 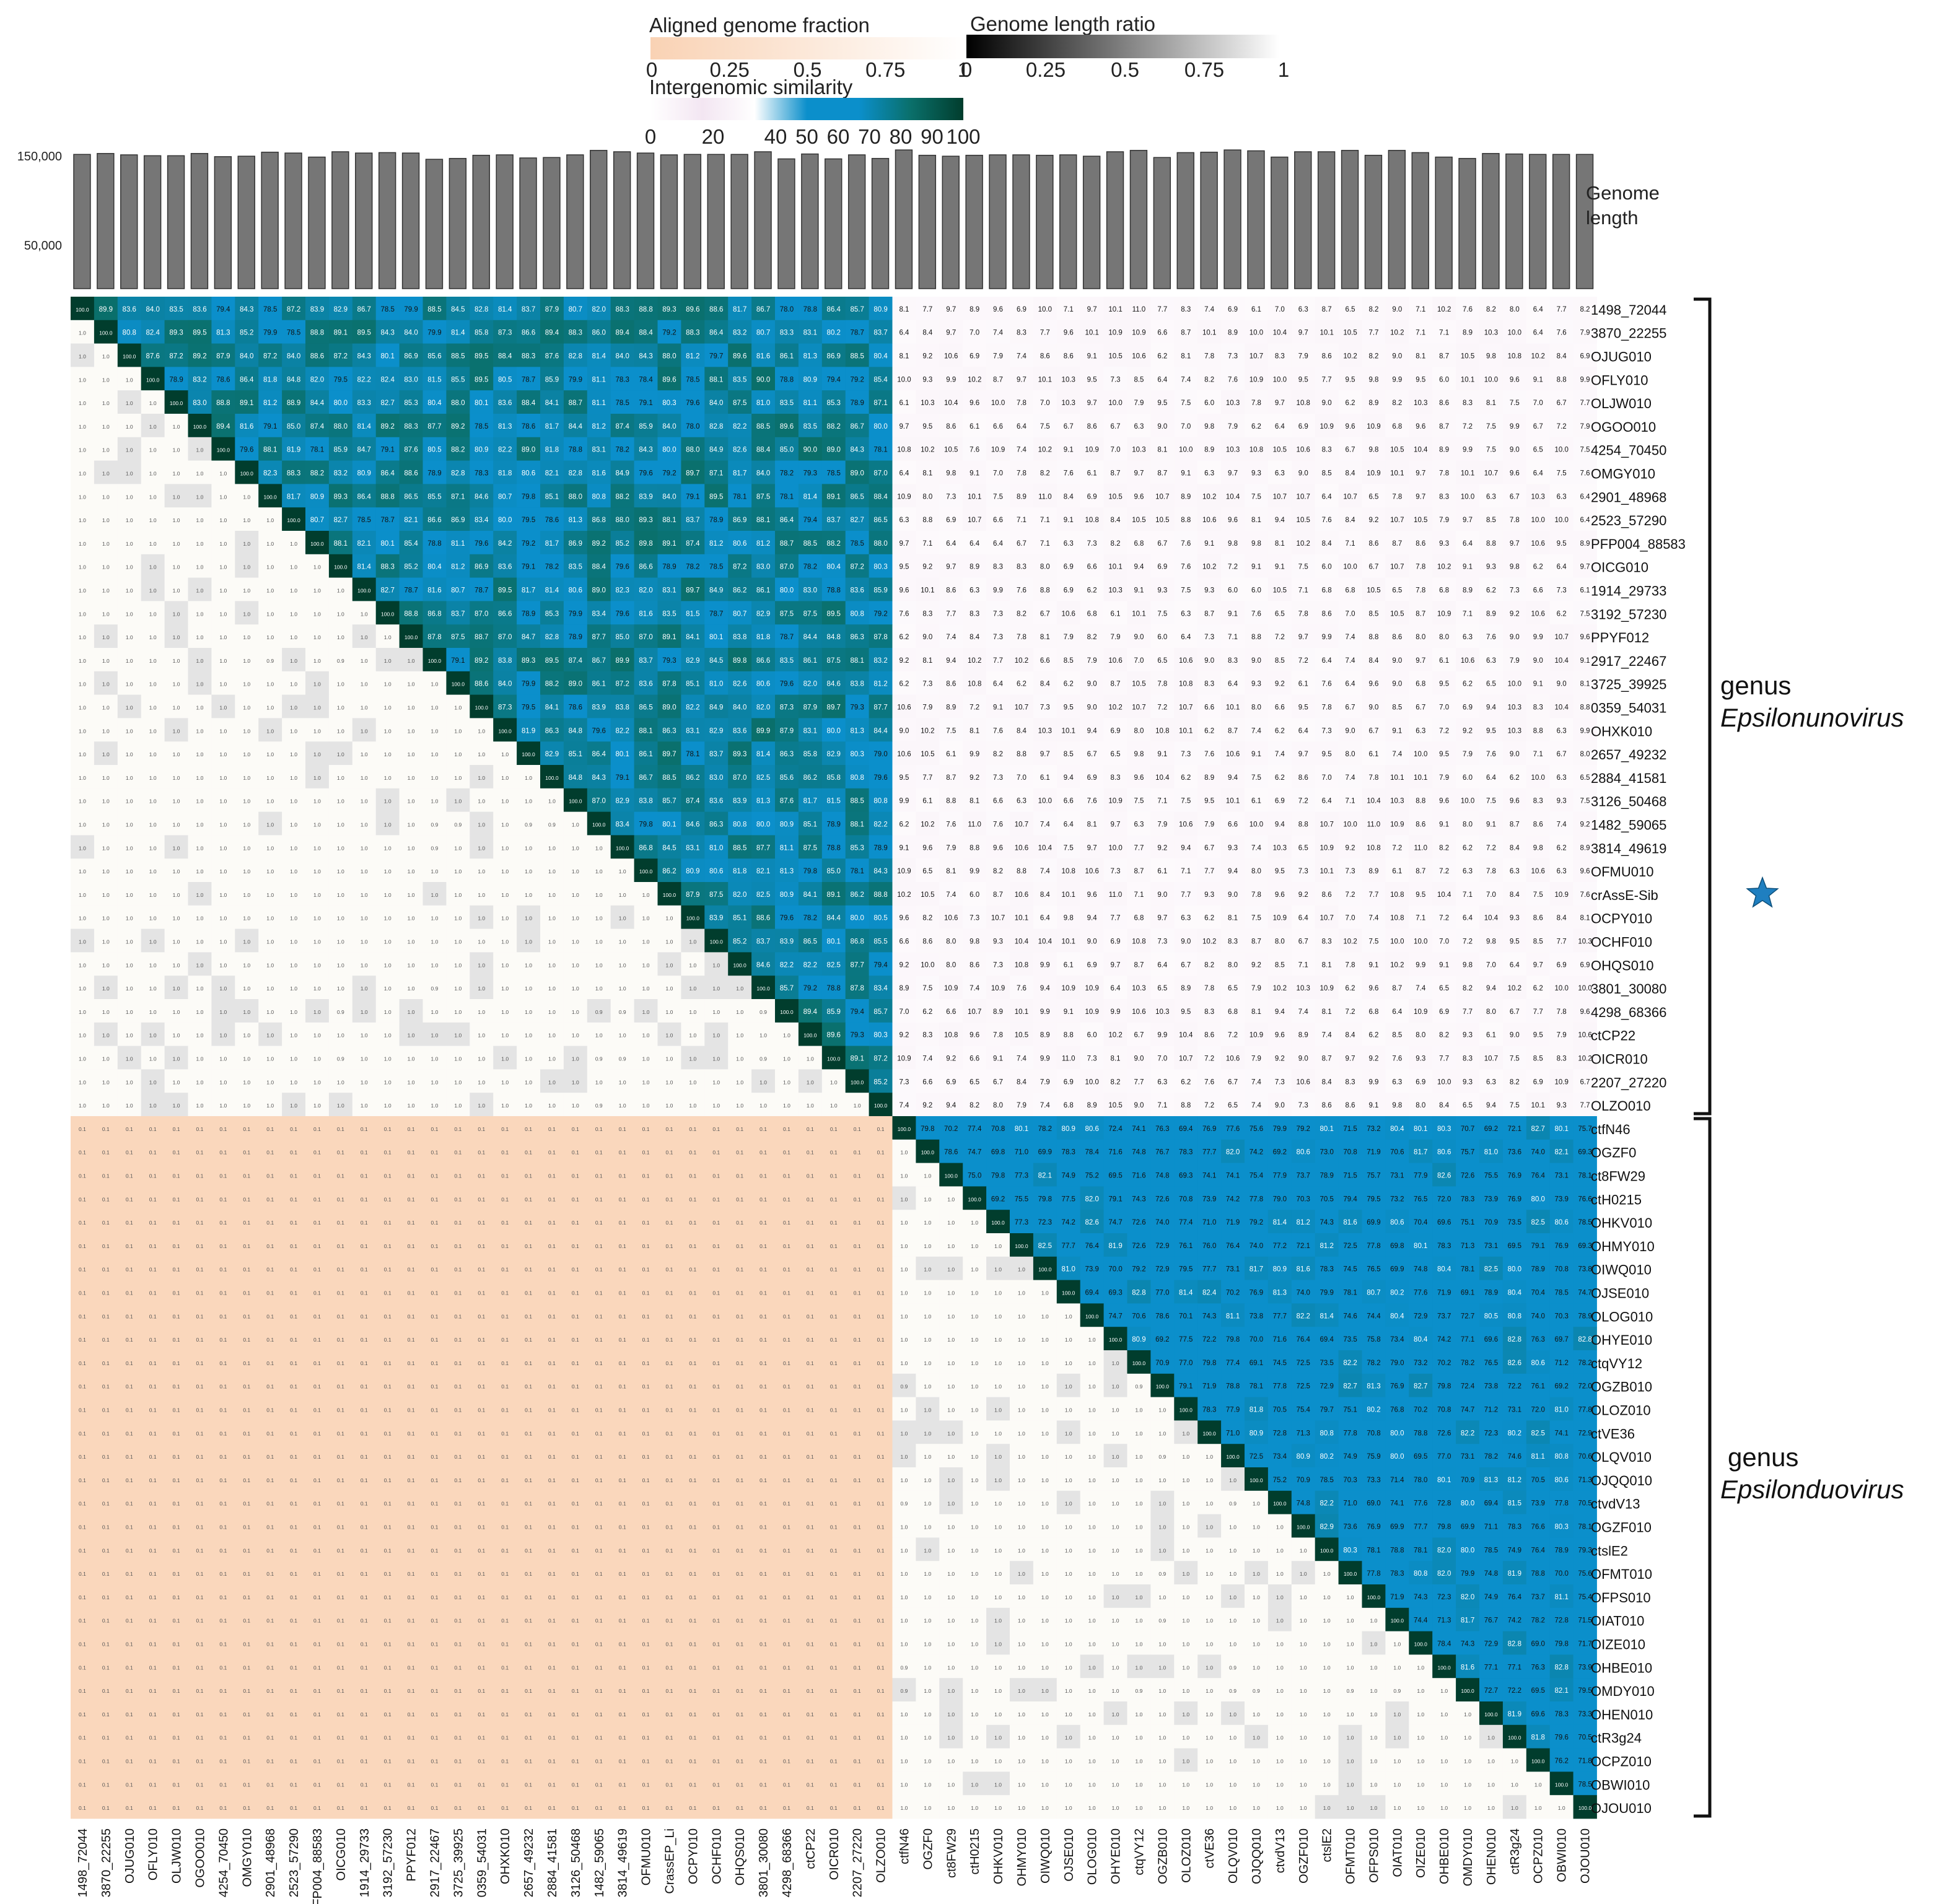 What do you see at coordinates (1256, 872) in the screenshot?
I see `cell-value: 8.0` at bounding box center [1256, 872].